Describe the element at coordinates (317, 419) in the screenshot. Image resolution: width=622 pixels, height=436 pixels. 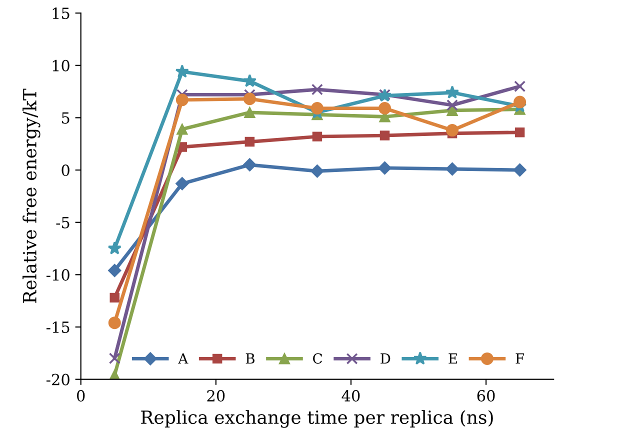
I see `x-axis-title: Replica exchange time per replica (ns)` at that location.